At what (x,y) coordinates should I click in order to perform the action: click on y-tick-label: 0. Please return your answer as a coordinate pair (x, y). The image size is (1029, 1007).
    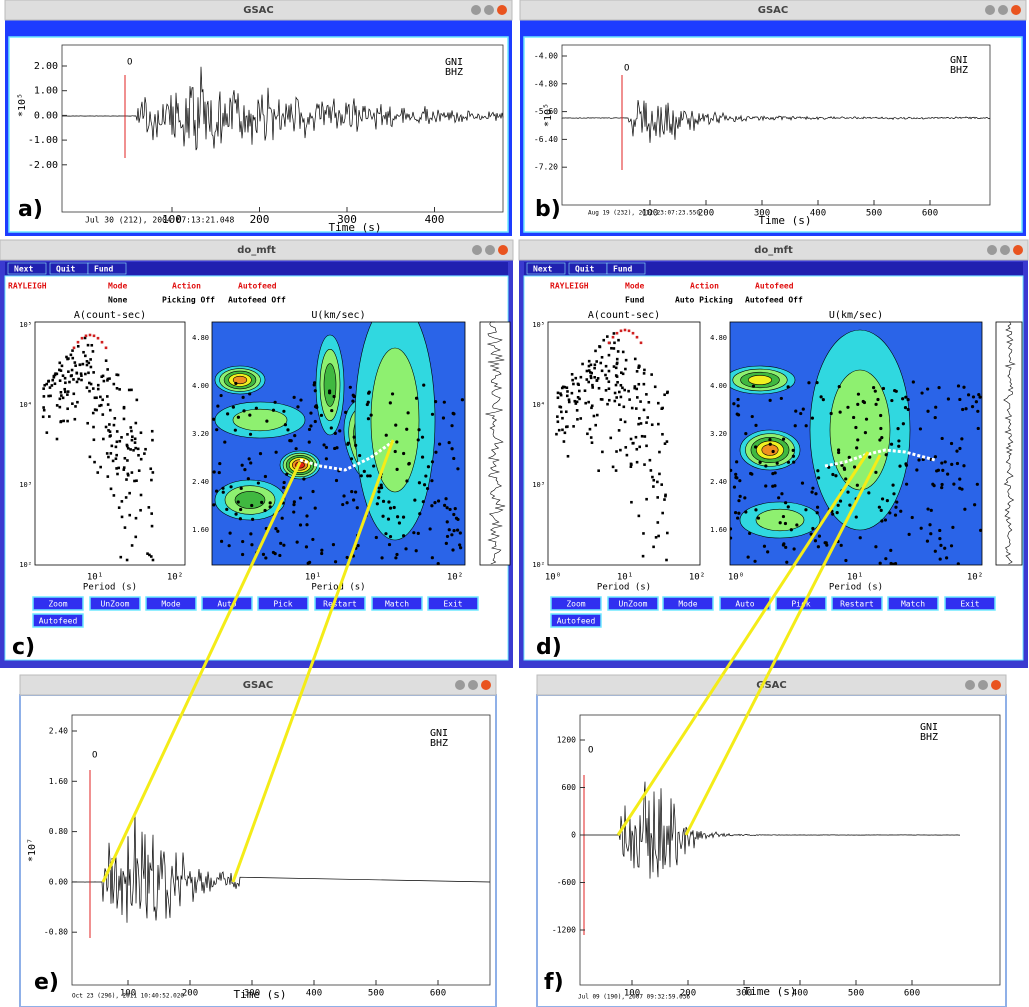
    Looking at the image, I should click on (573, 835).